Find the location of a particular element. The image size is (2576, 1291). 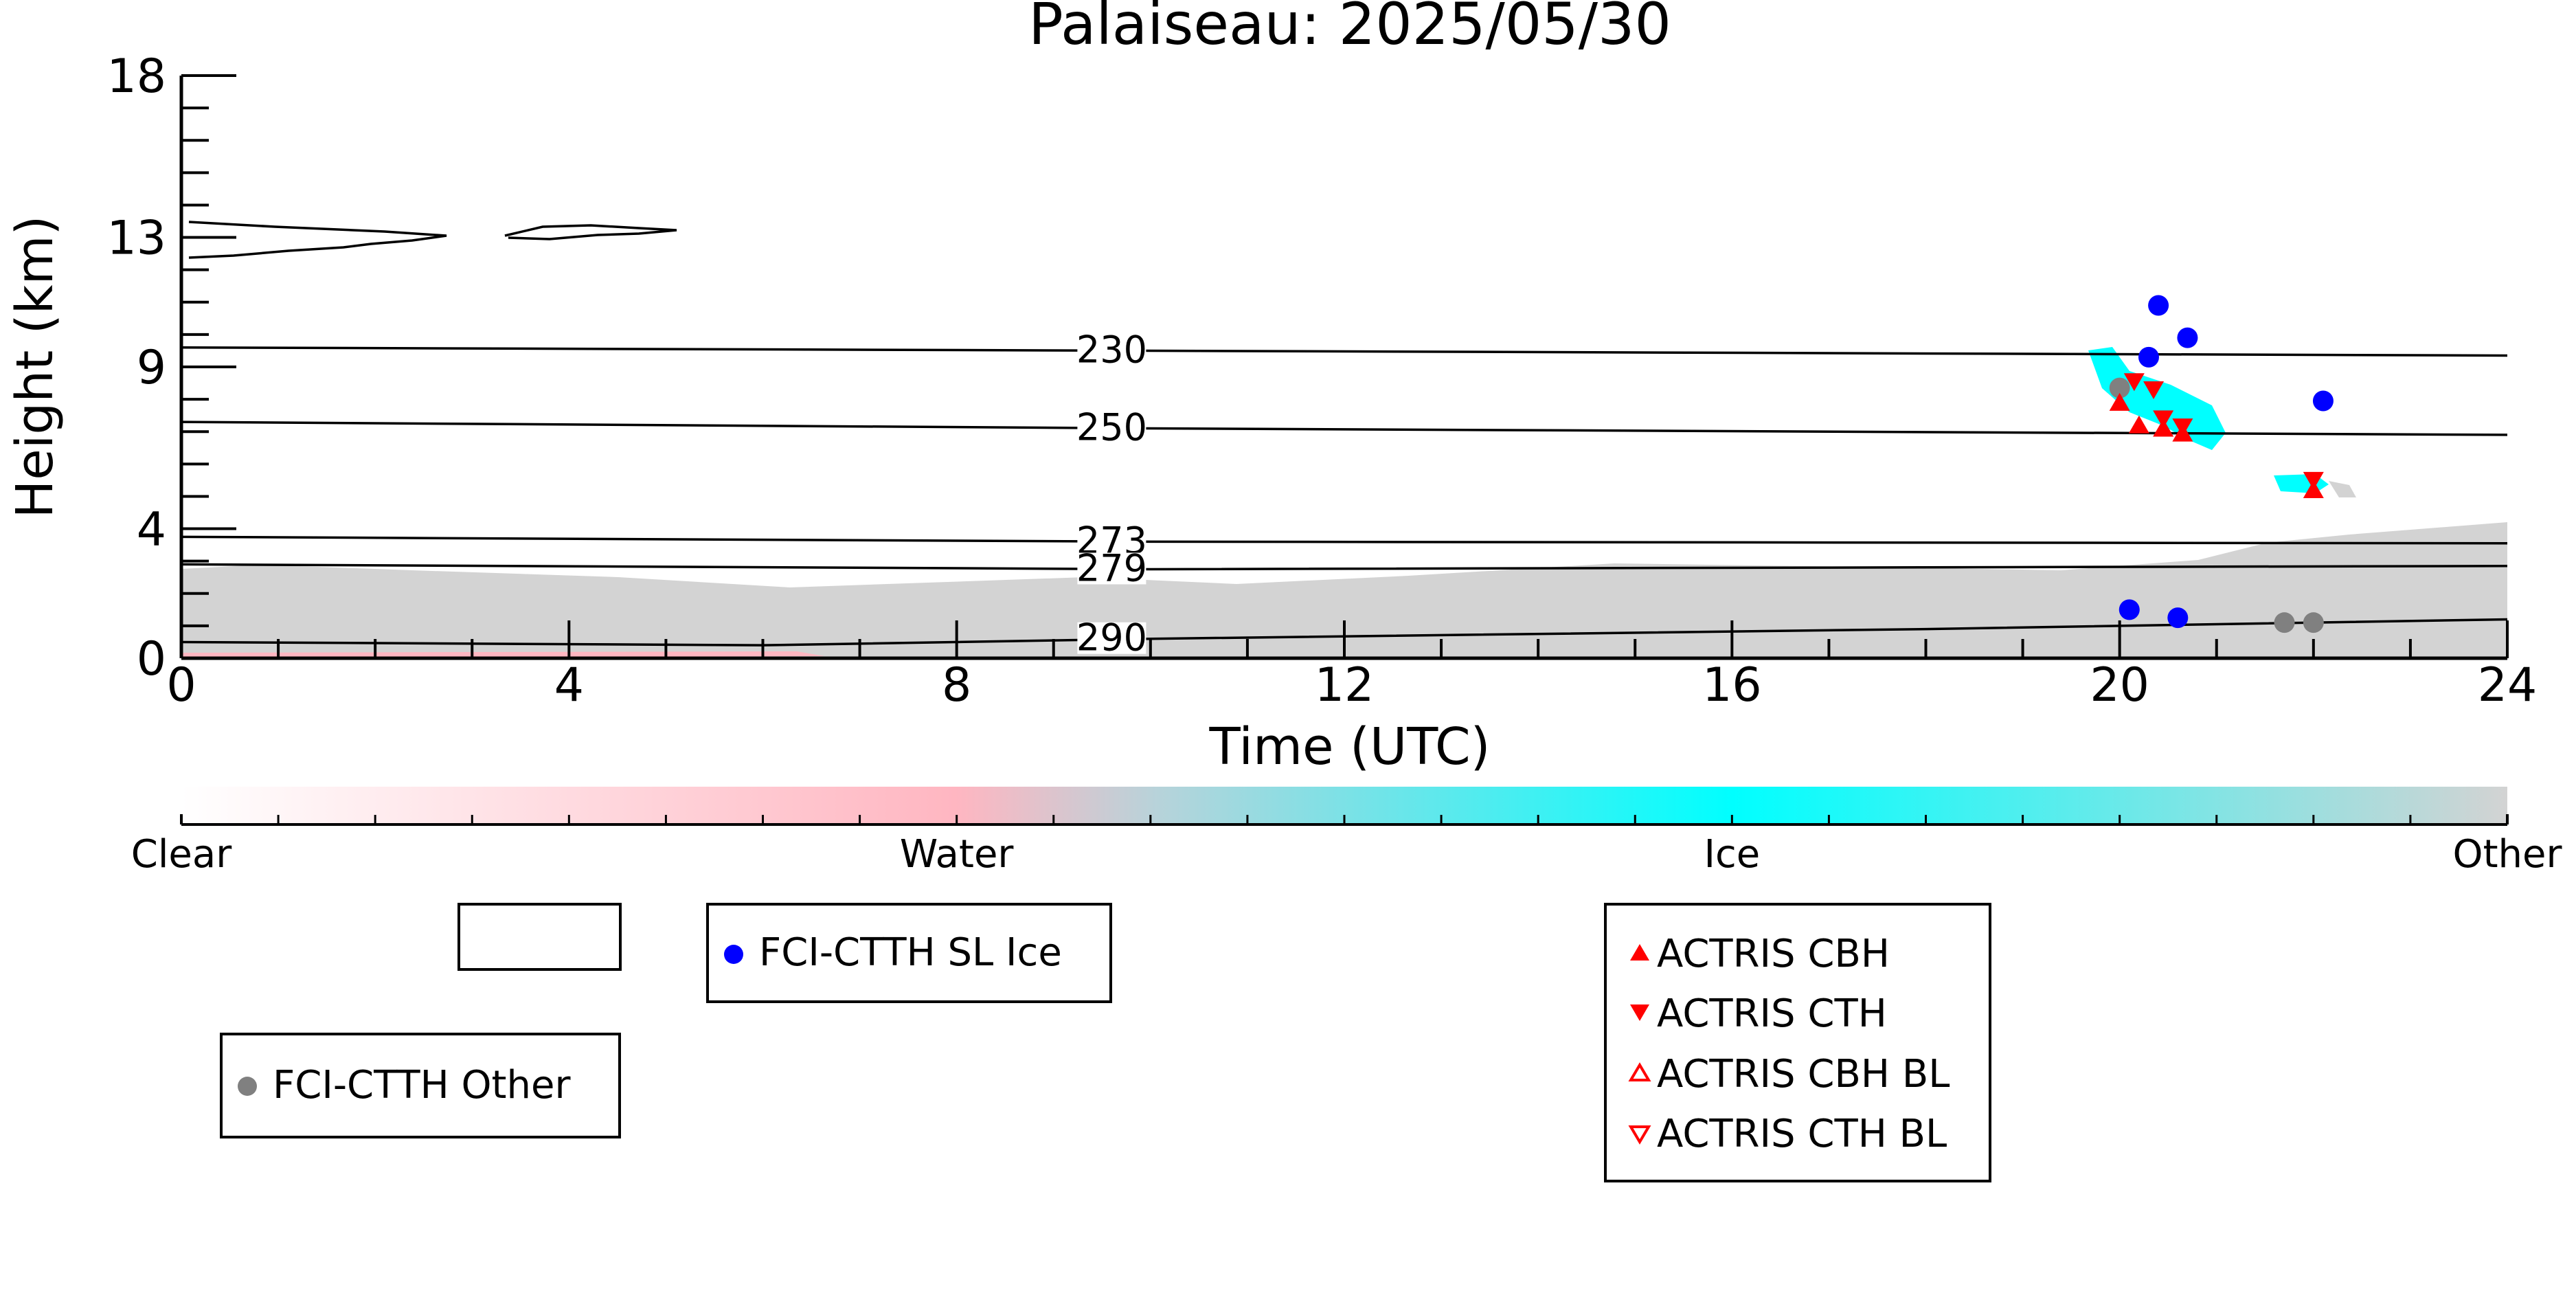

legend-other-marker is located at coordinates (247, 1086).